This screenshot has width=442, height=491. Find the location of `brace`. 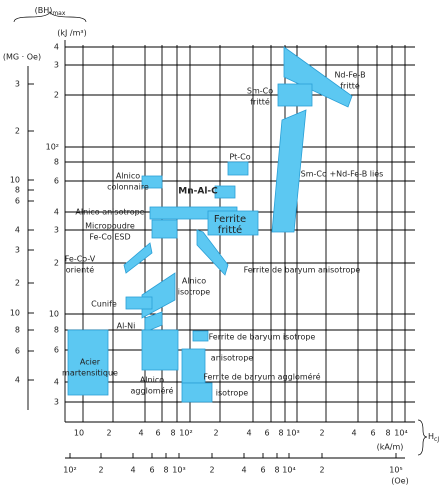

brace is located at coordinates (422, 437).